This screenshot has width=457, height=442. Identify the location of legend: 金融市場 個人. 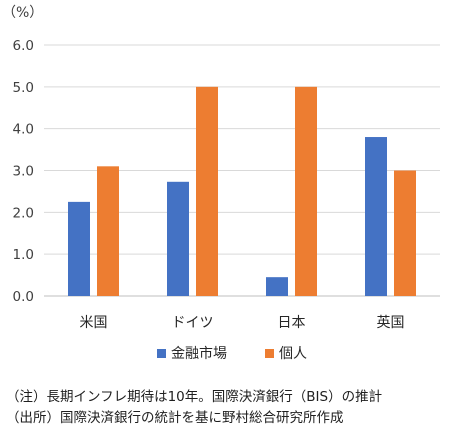
(232, 353).